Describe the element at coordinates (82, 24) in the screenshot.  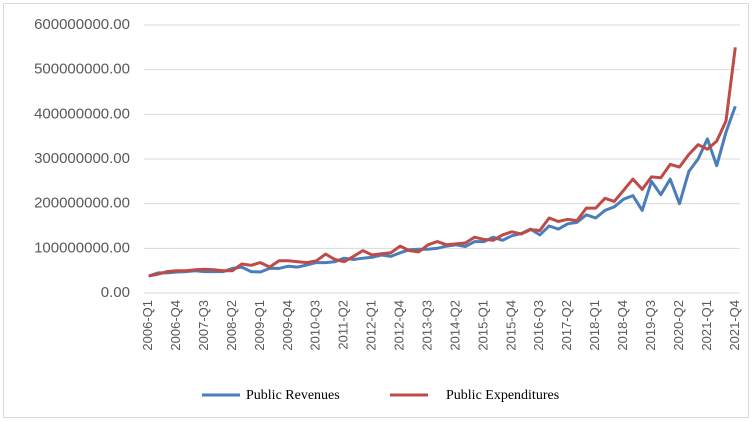
I see `y-tick-label: 600000000.00` at that location.